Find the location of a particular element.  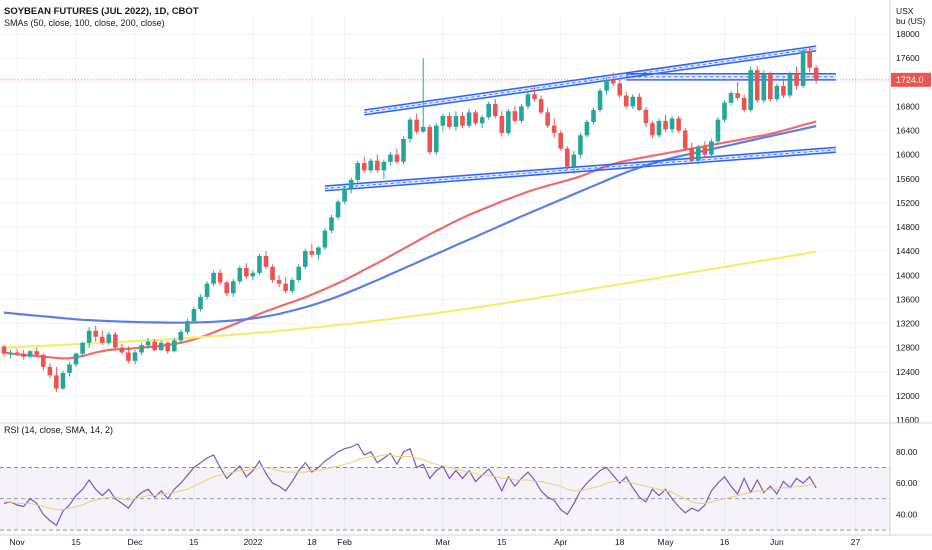

unit-label: bu (US) is located at coordinates (910, 21).